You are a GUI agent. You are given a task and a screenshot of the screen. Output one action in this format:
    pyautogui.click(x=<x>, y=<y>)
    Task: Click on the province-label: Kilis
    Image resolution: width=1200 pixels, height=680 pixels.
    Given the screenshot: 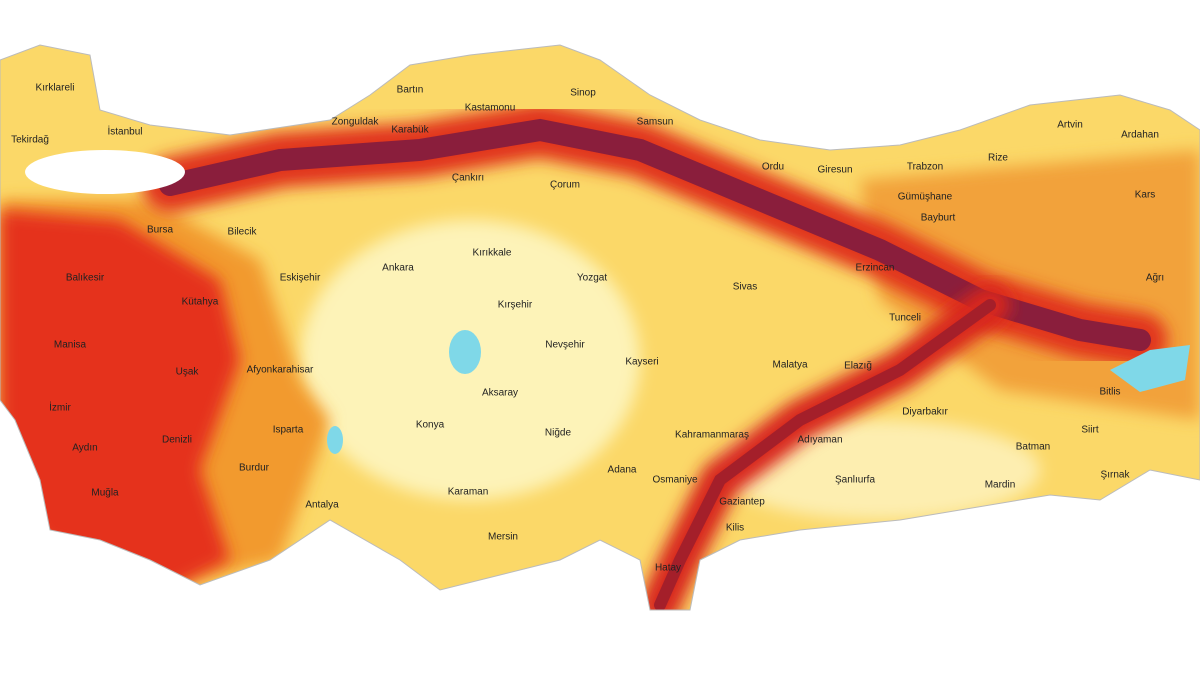 What is the action you would take?
    pyautogui.click(x=735, y=528)
    